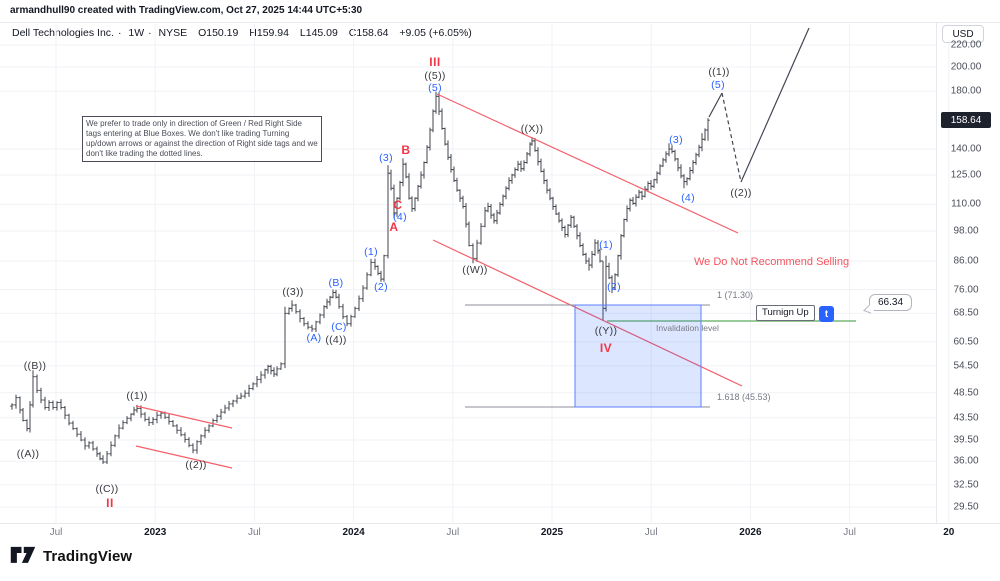  What do you see at coordinates (368, 33) in the screenshot?
I see `ohlc-close: C158.64` at bounding box center [368, 33].